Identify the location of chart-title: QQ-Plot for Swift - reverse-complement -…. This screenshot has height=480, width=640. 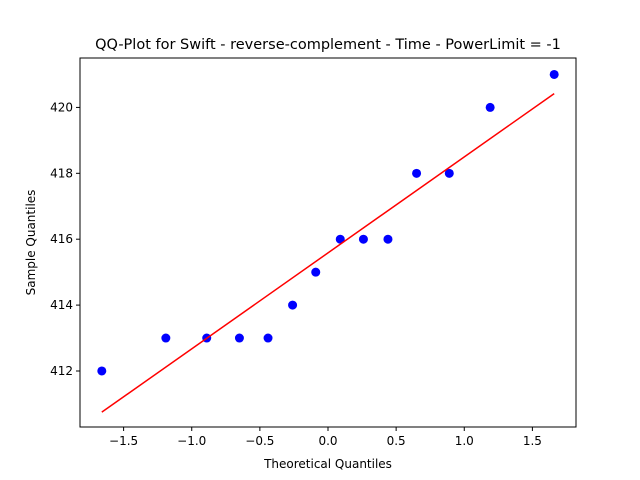
(328, 45).